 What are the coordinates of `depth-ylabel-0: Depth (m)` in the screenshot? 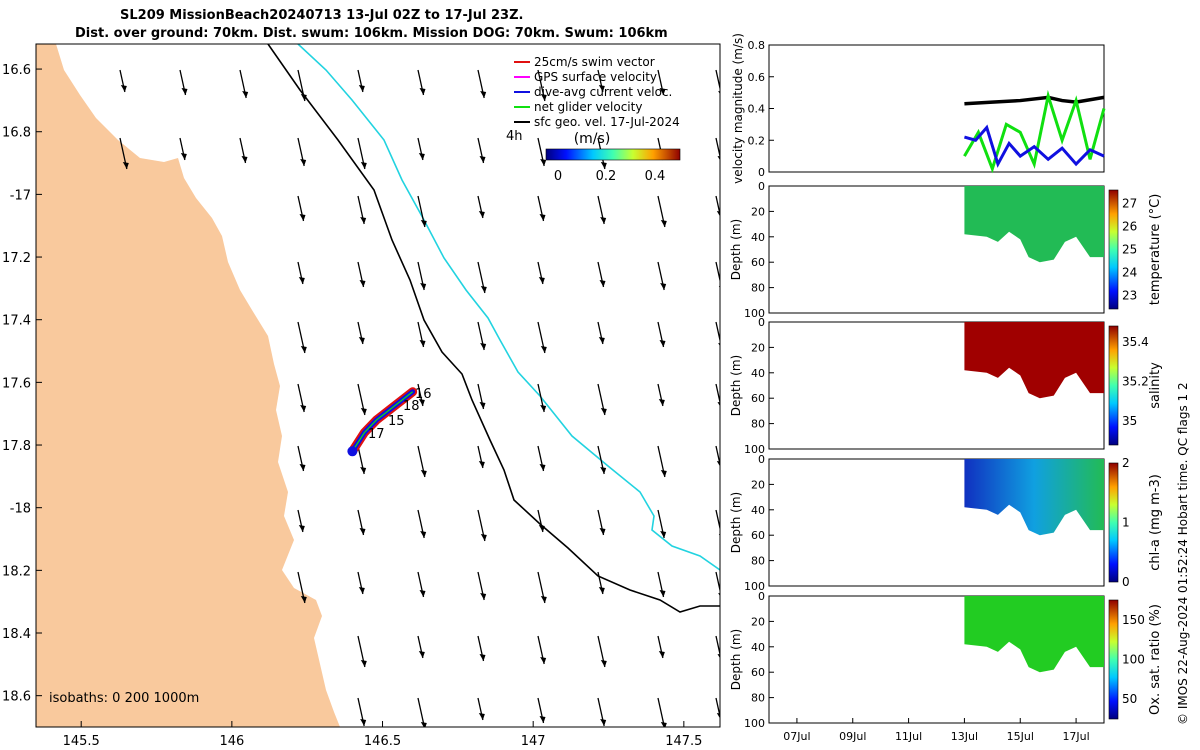 It's located at (736, 249).